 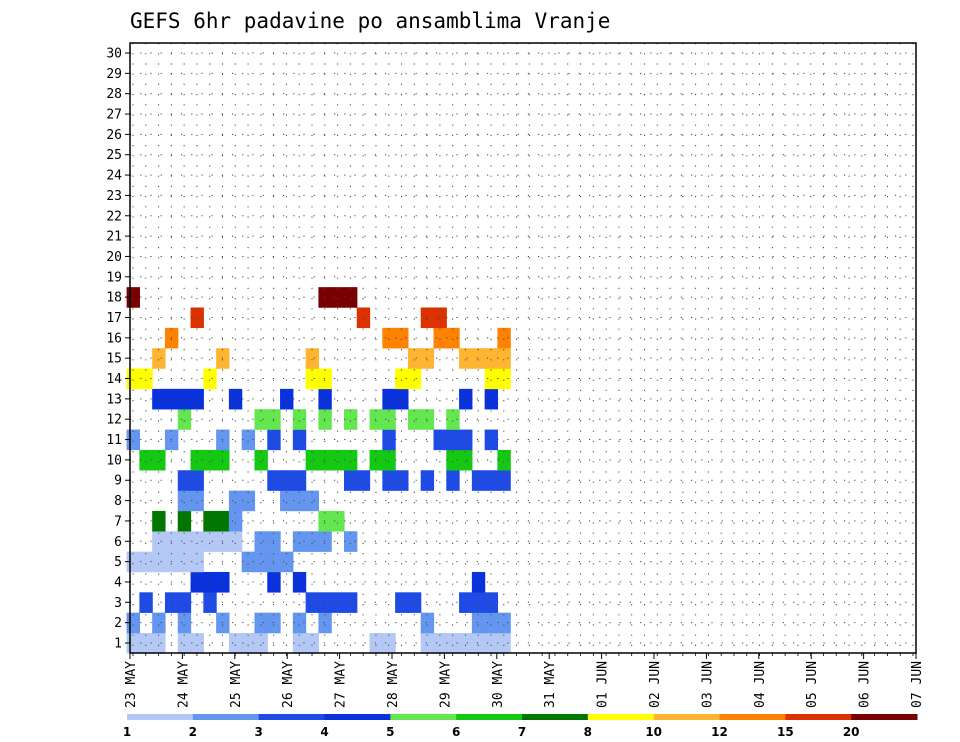 I want to click on y-tick-label: 16, so click(x=114, y=338).